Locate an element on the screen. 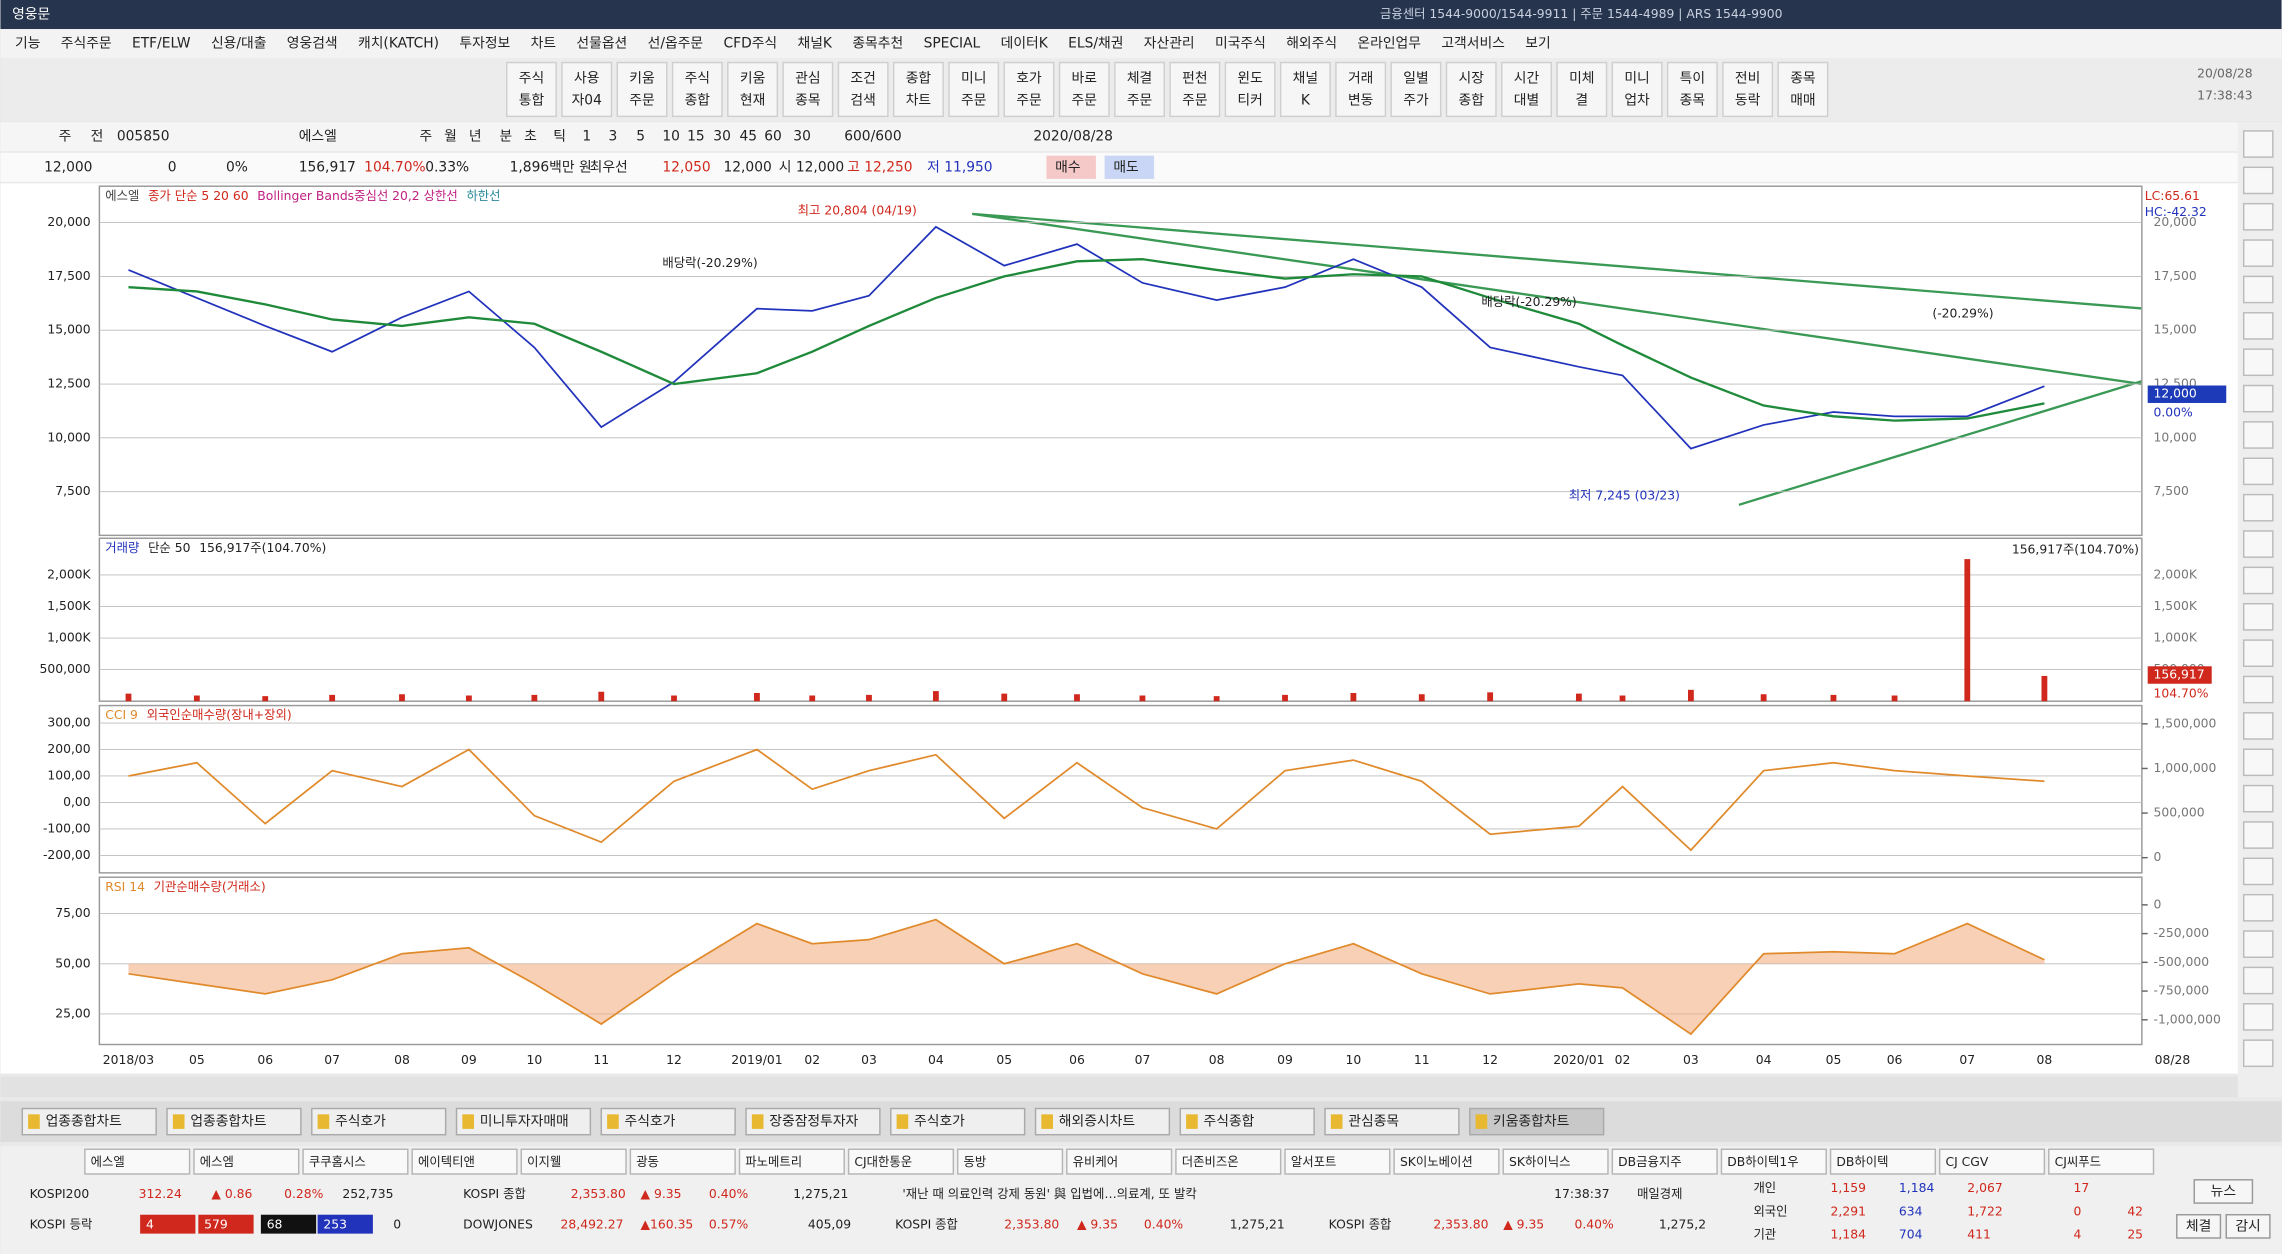  menu-item: 종목추천 is located at coordinates (877, 44).